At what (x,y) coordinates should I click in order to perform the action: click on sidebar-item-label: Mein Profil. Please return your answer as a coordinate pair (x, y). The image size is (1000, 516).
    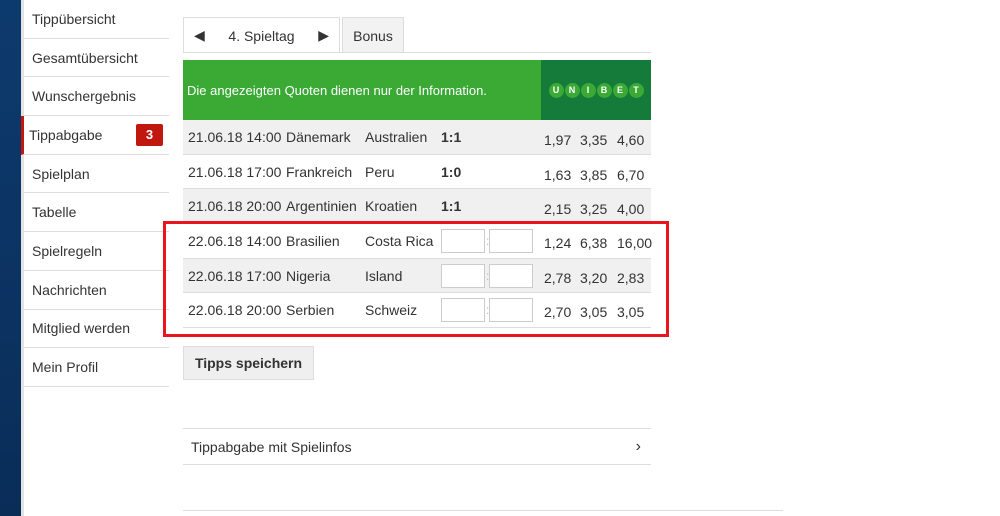
    Looking at the image, I should click on (65, 367).